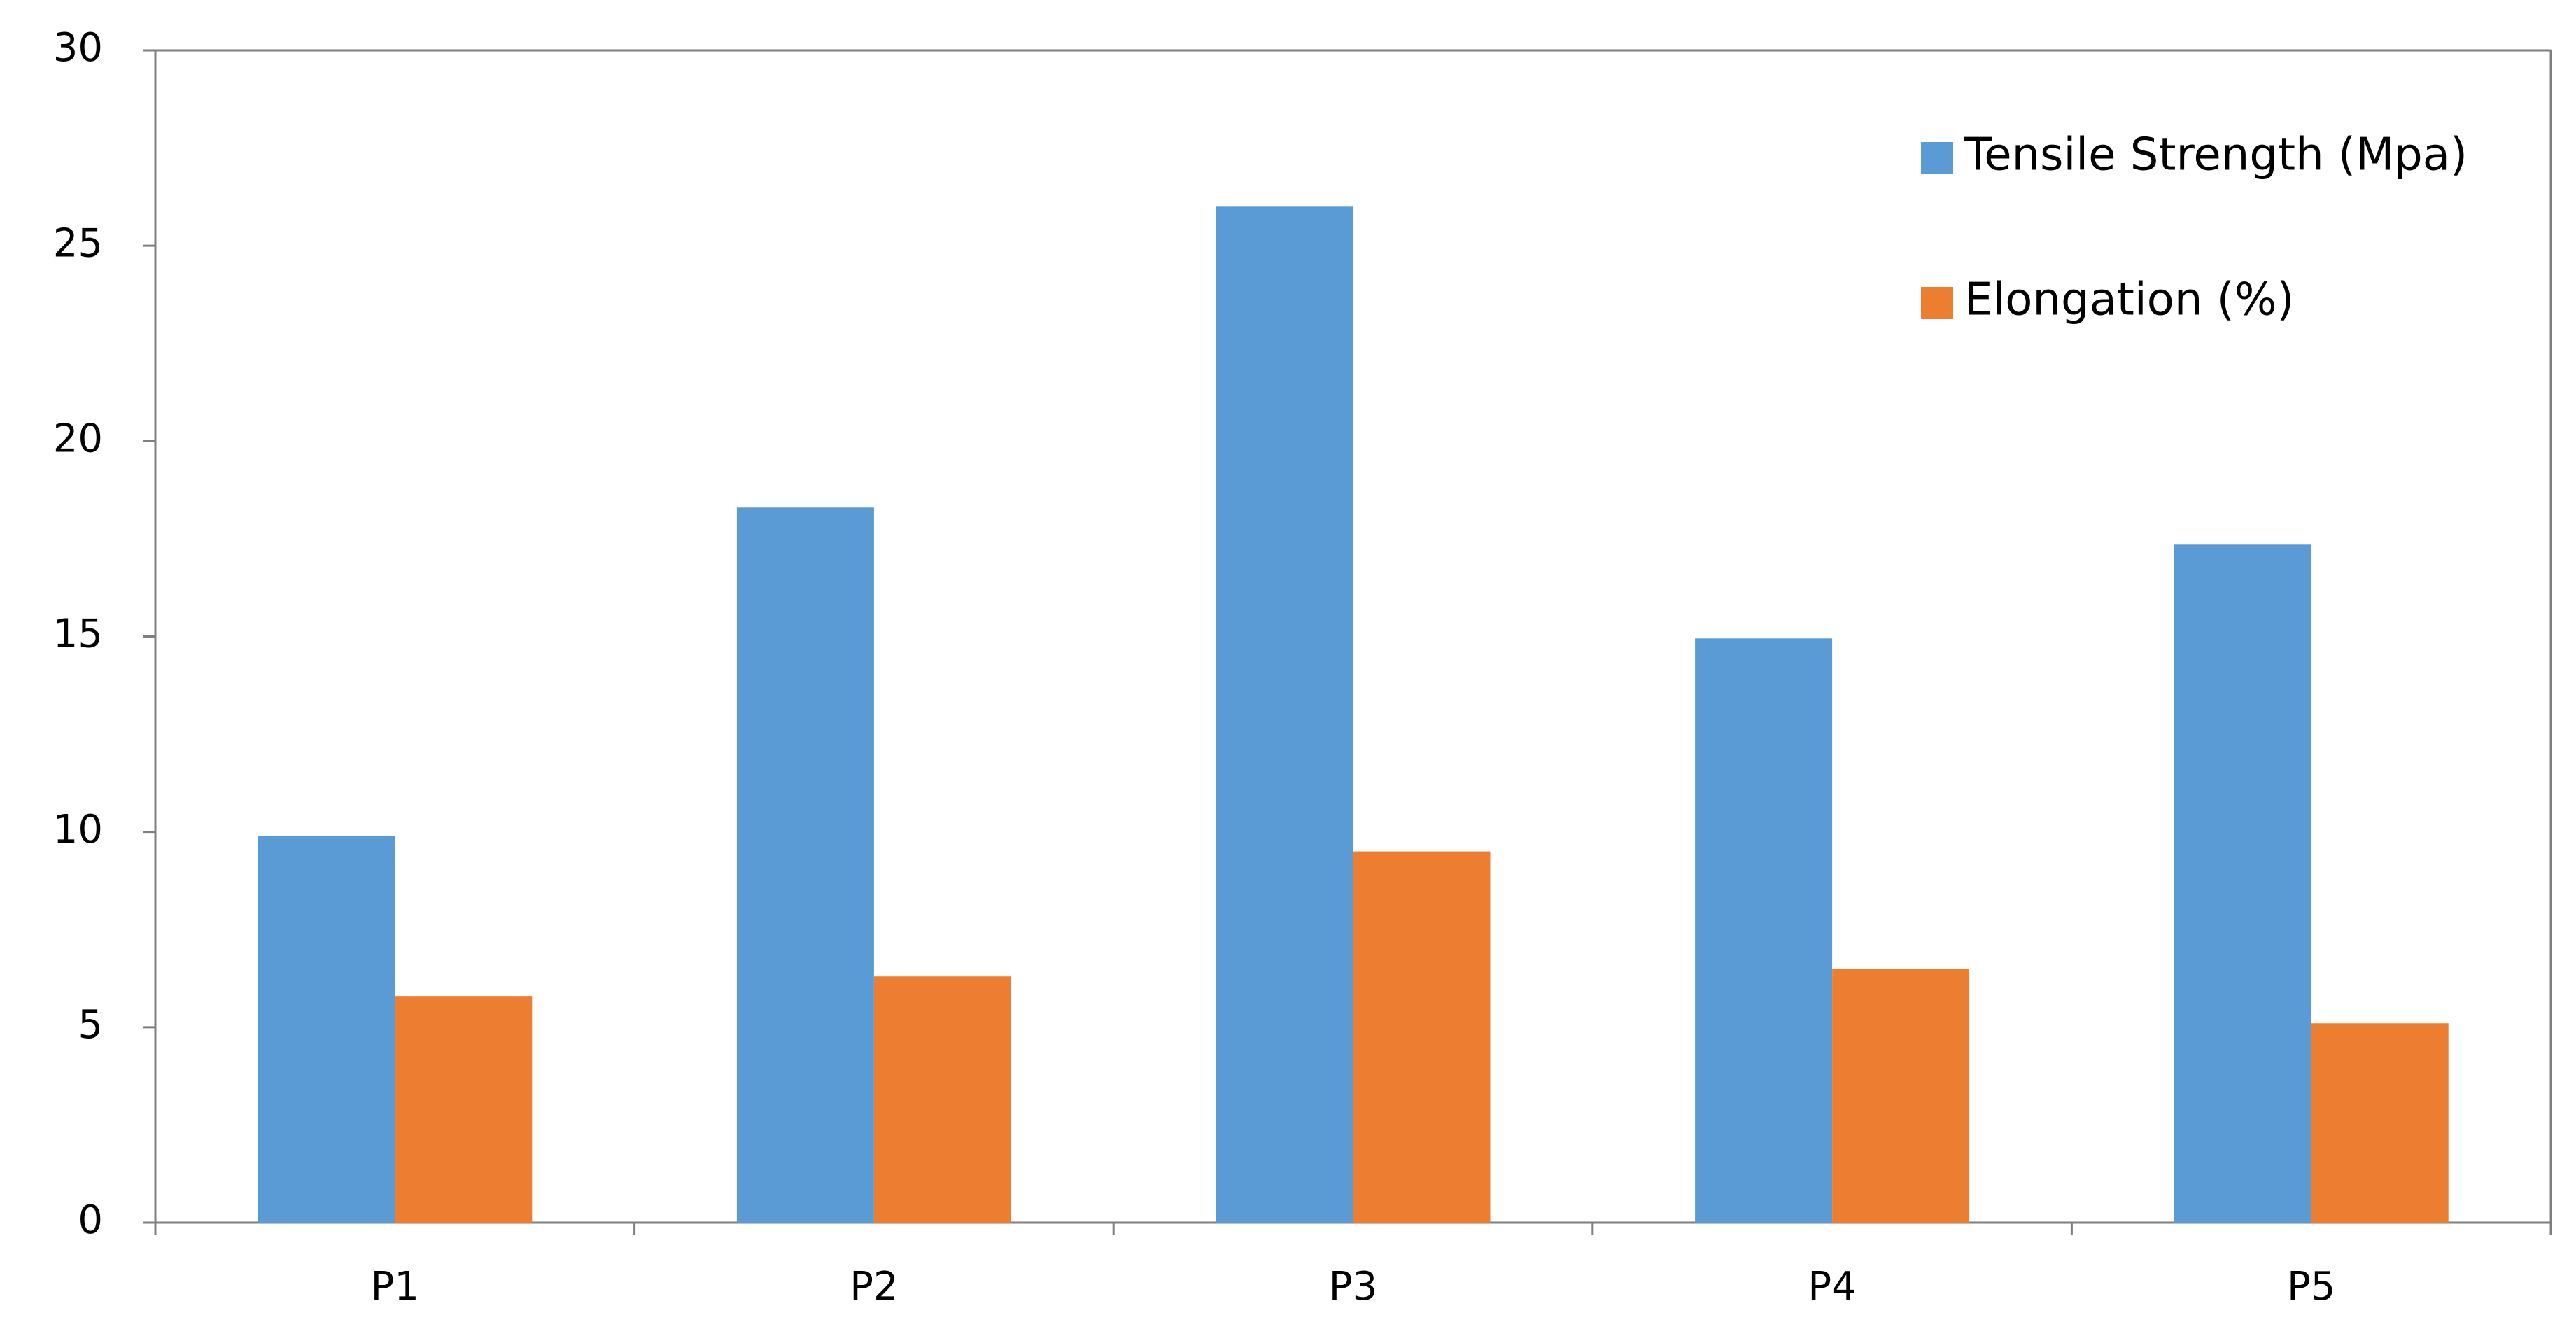 This screenshot has width=2576, height=1336. I want to click on y-tick-label: 0, so click(90, 1220).